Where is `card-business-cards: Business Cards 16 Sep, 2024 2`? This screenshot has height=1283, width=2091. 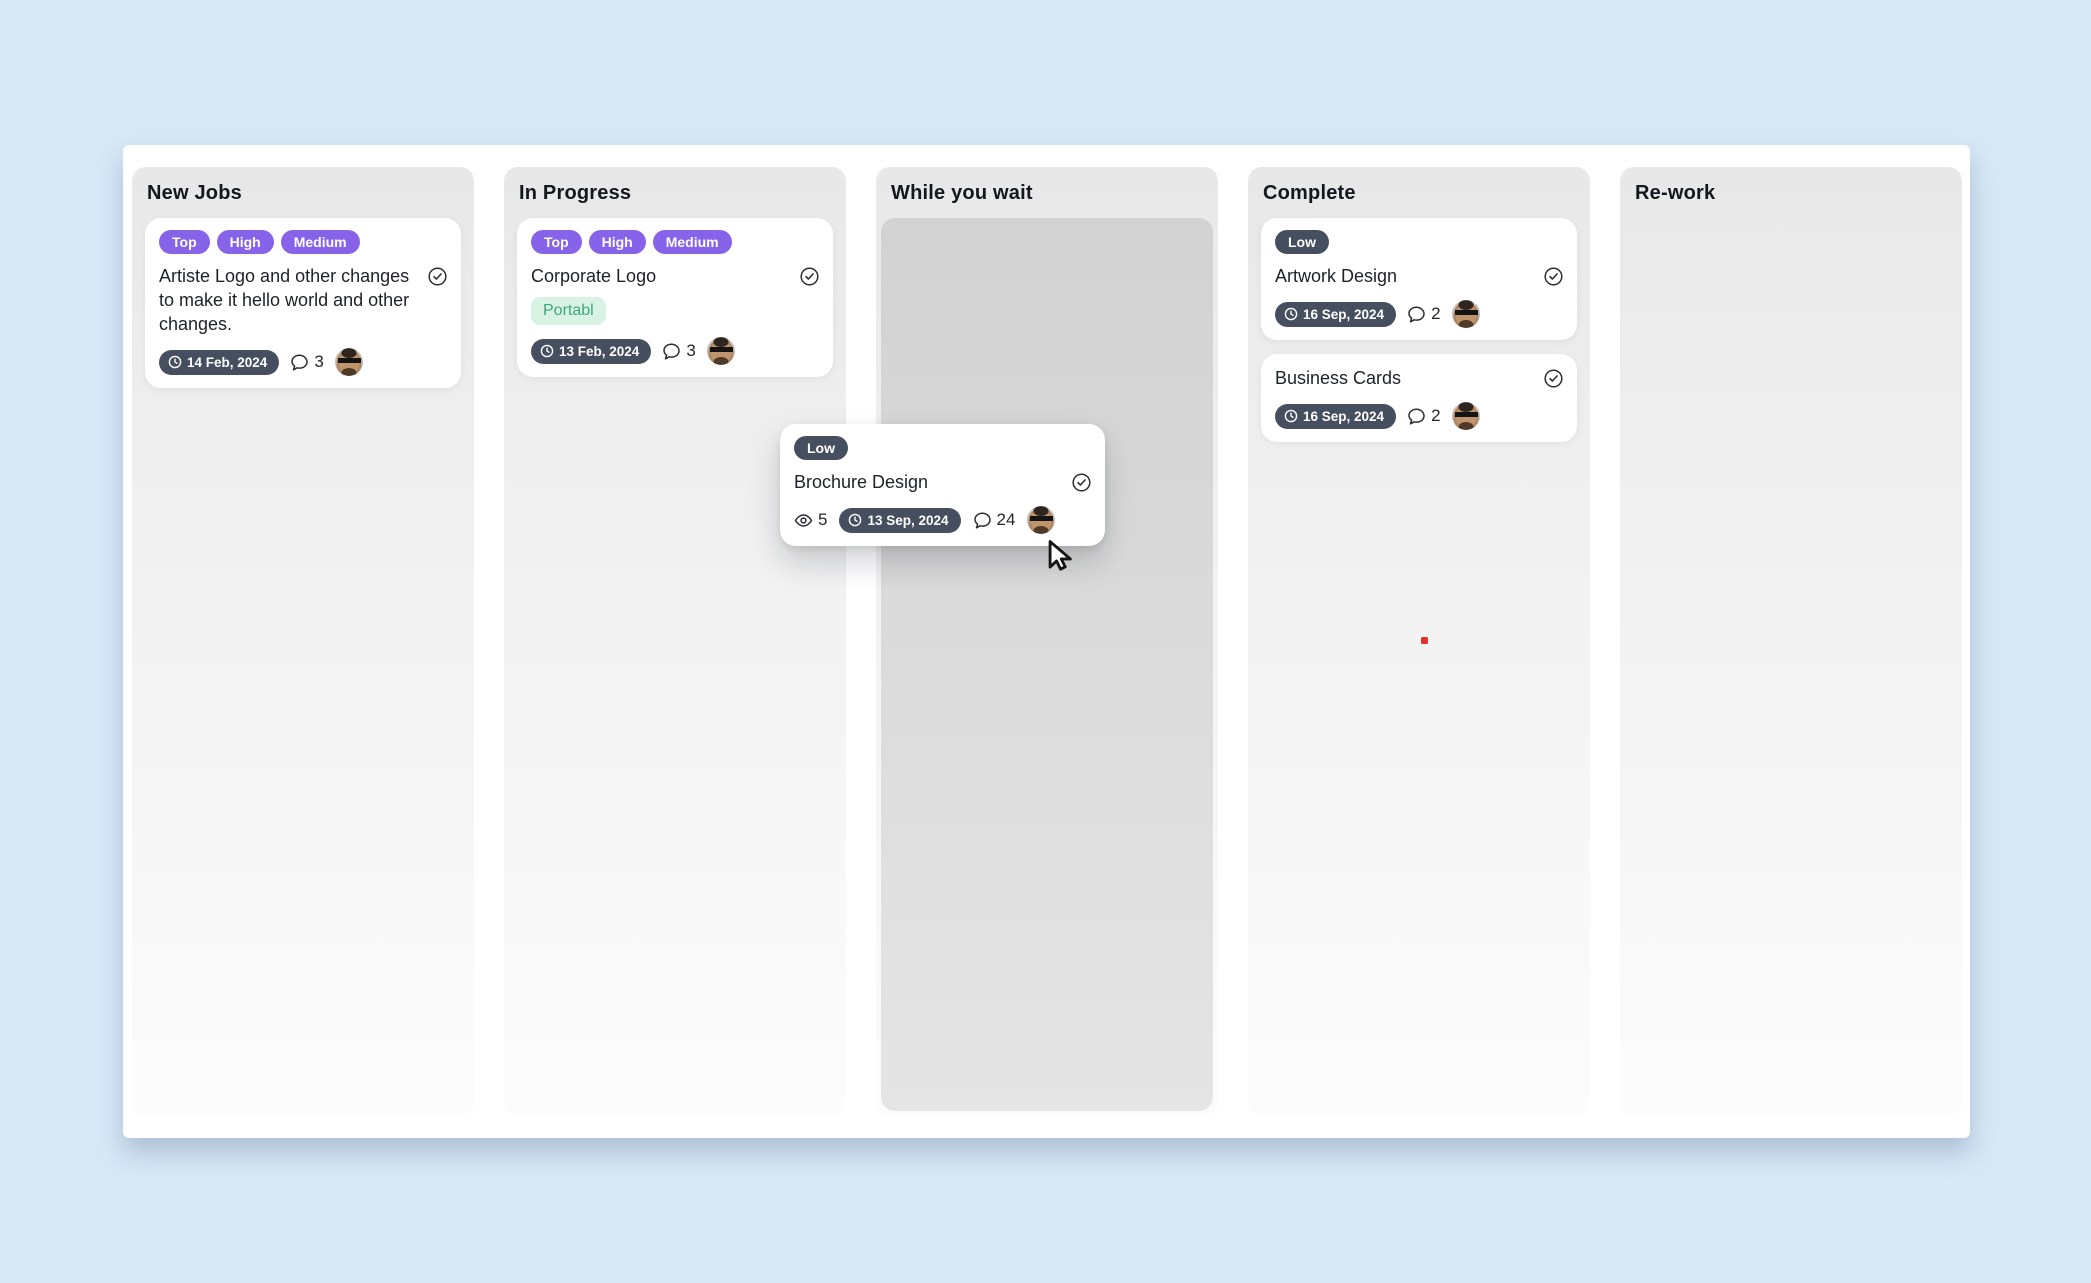
card-business-cards: Business Cards 16 Sep, 2024 2 is located at coordinates (1419, 398).